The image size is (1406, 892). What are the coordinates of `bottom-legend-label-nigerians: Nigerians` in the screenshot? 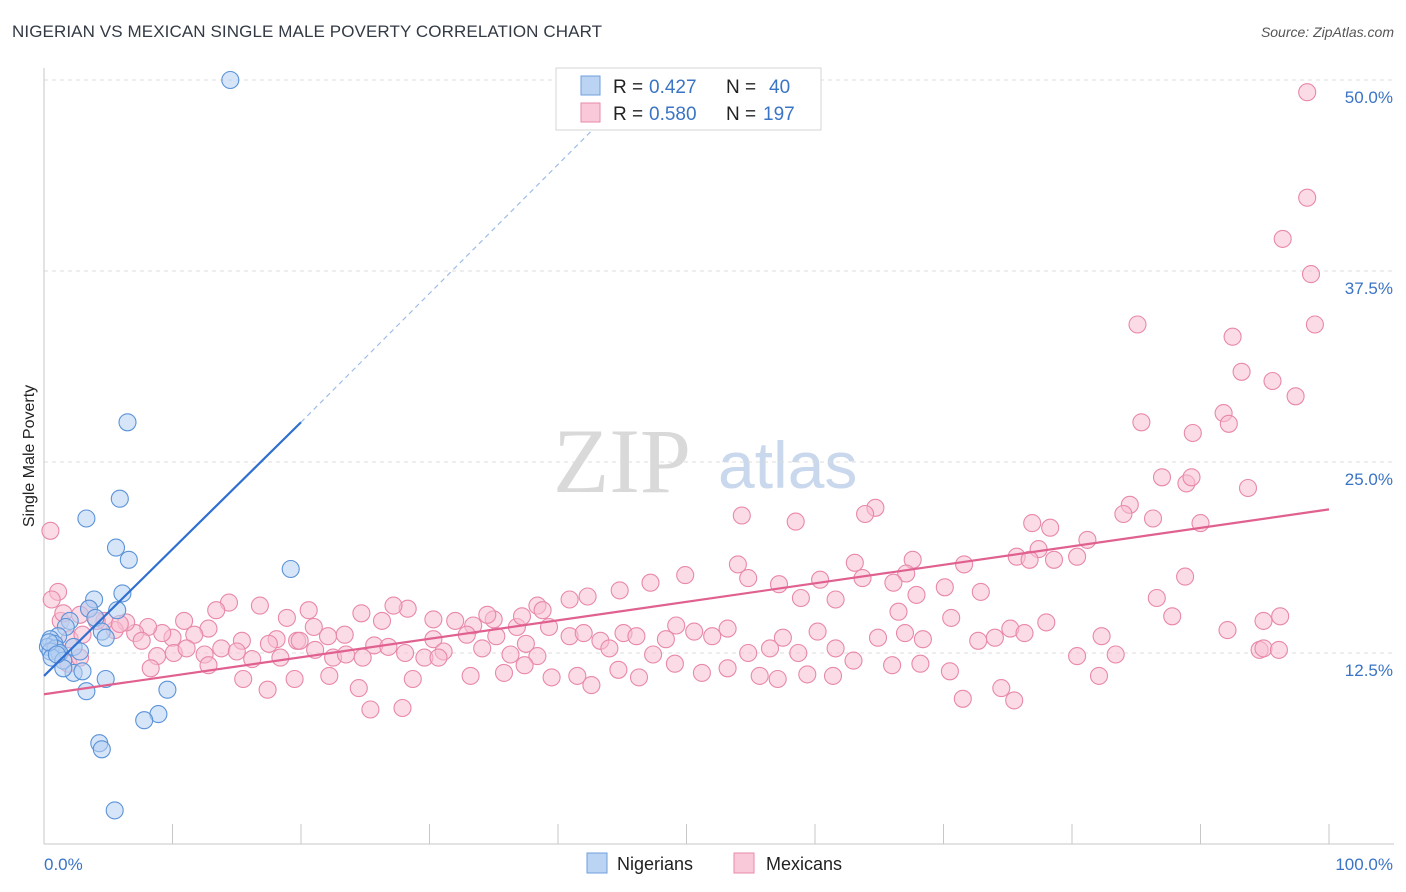 It's located at (655, 864).